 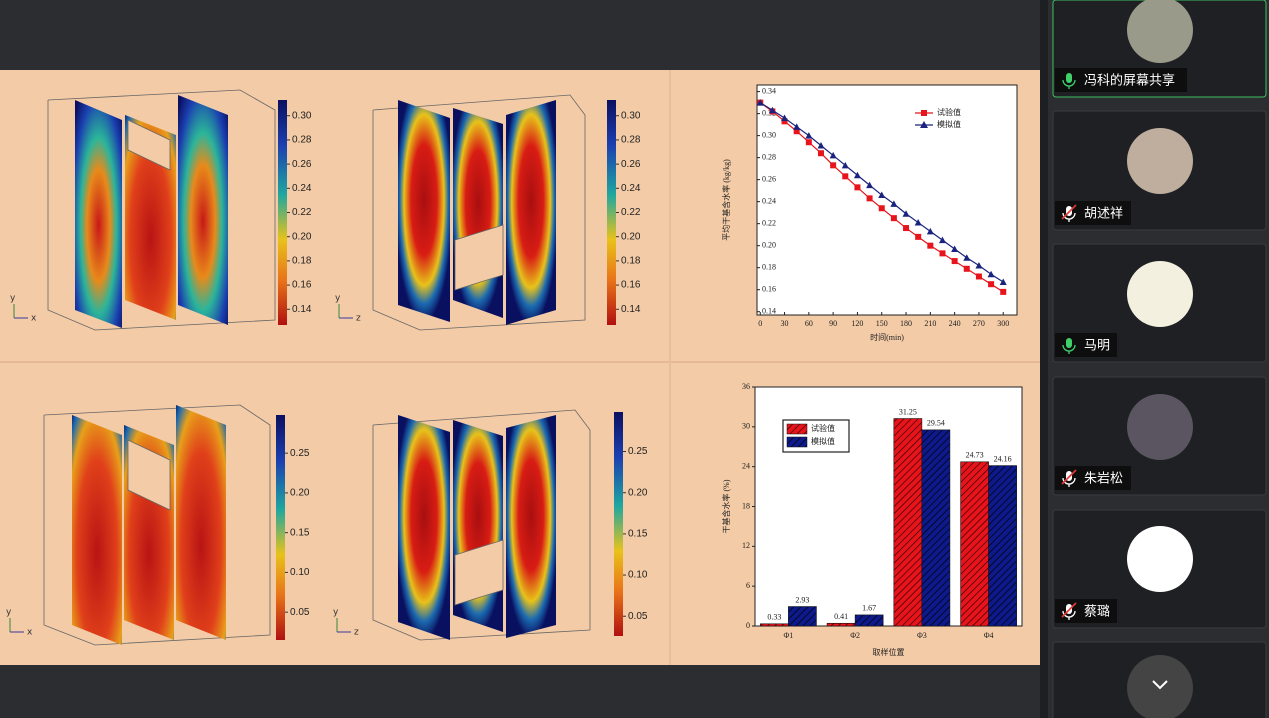 What do you see at coordinates (1103, 214) in the screenshot?
I see `participant-name: 胡述祥` at bounding box center [1103, 214].